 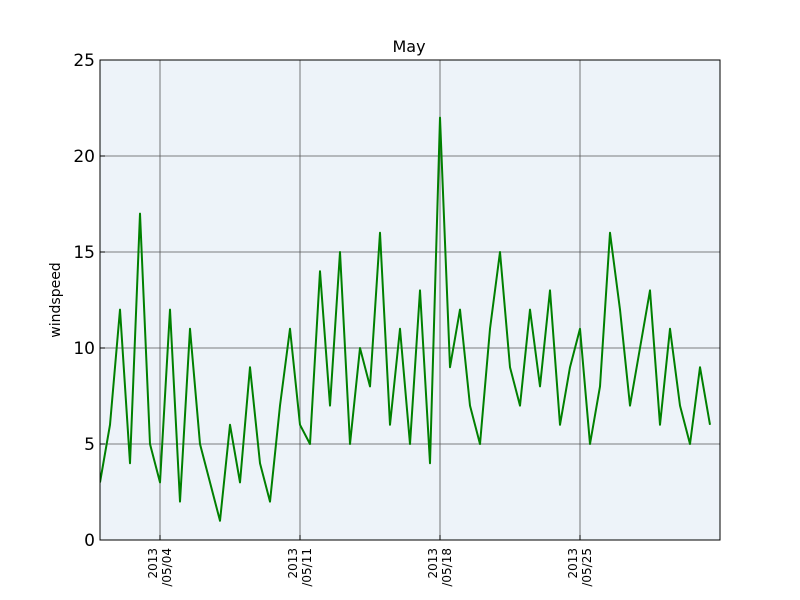 I want to click on x-tick-label: 2013/05/11, so click(x=300, y=567).